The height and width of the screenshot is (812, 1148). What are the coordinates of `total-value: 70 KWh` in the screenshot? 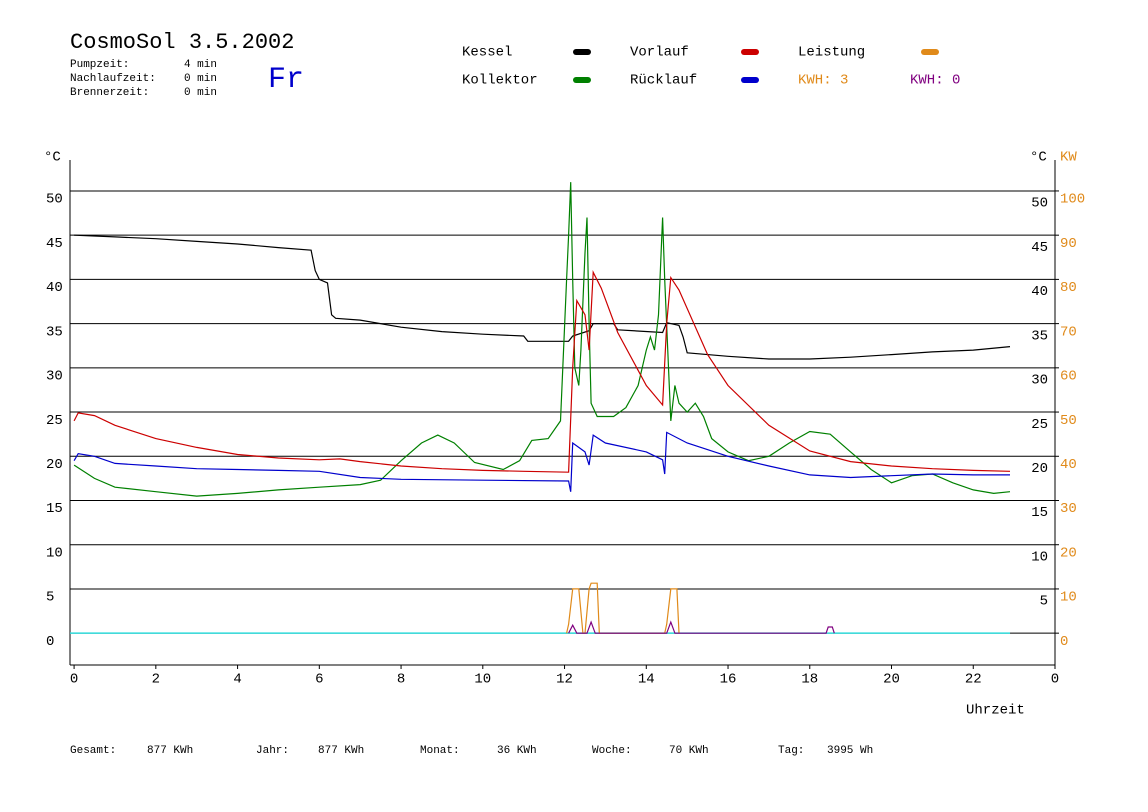 It's located at (689, 751).